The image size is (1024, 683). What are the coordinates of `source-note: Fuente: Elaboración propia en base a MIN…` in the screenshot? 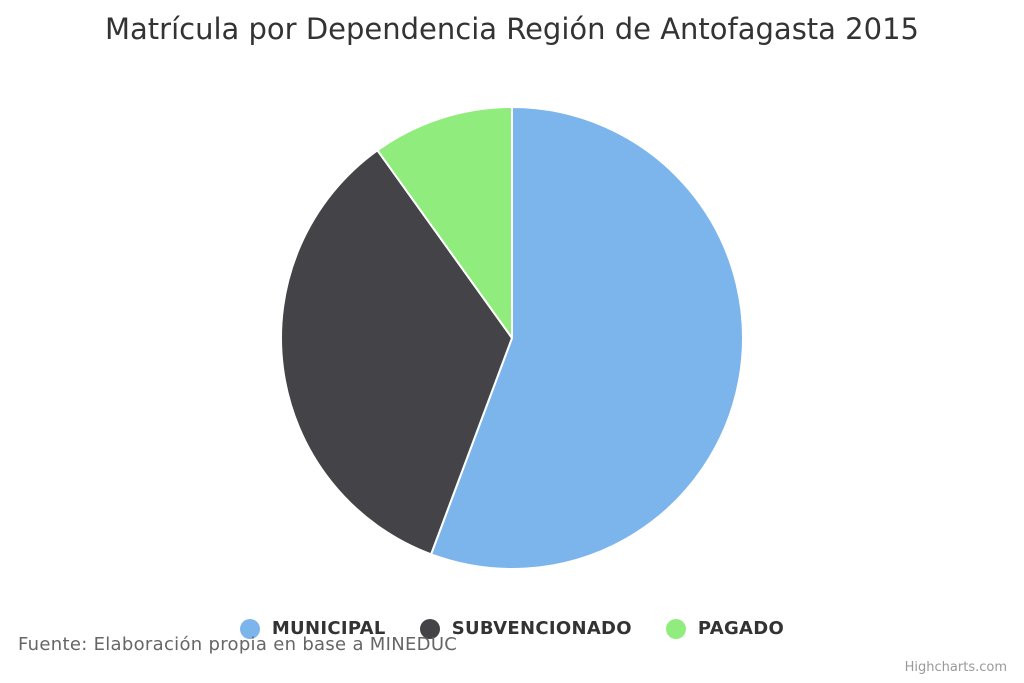 It's located at (238, 644).